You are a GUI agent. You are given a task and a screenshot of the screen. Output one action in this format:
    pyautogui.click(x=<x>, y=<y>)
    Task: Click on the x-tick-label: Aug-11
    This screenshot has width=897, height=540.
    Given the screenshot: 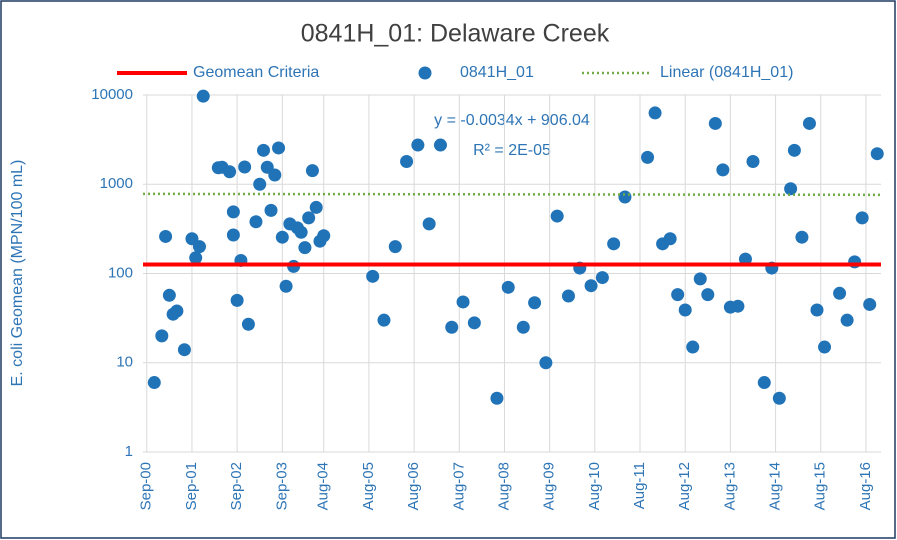 What is the action you would take?
    pyautogui.click(x=639, y=485)
    